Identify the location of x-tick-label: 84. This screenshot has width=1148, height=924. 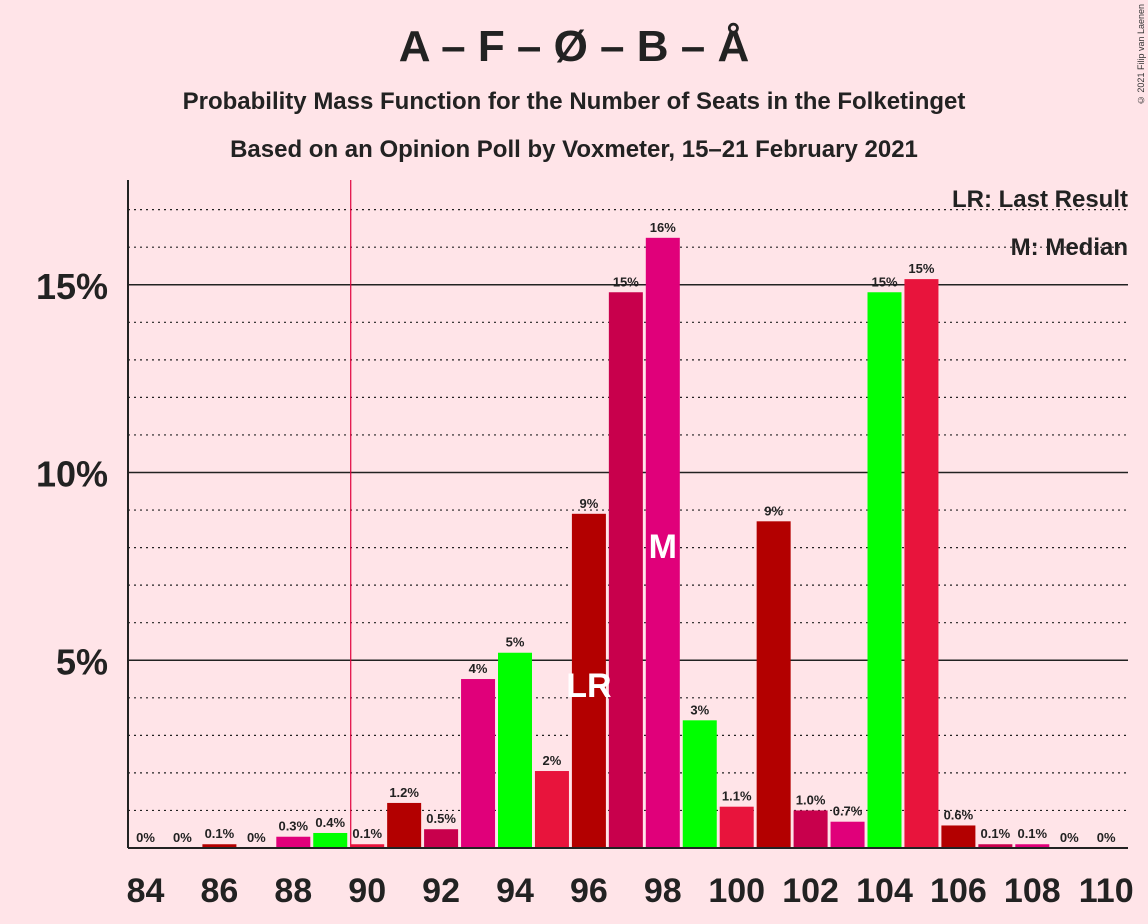
(146, 891).